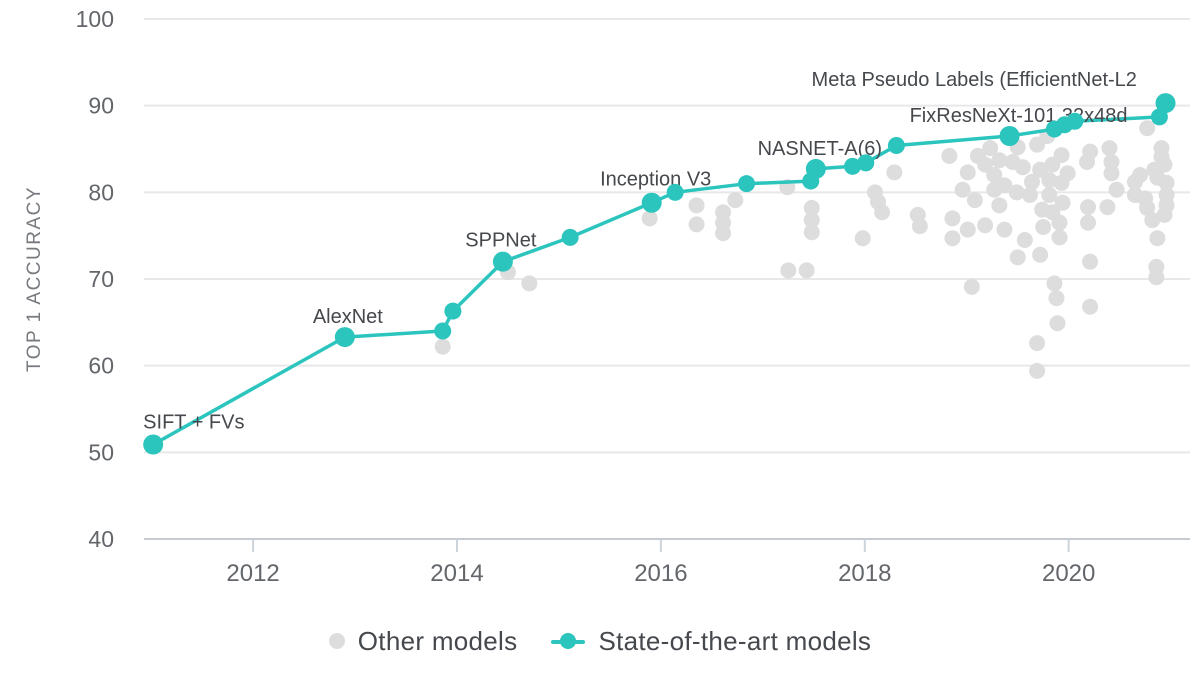 The image size is (1200, 700). I want to click on sota-models-marker-icon, so click(568, 641).